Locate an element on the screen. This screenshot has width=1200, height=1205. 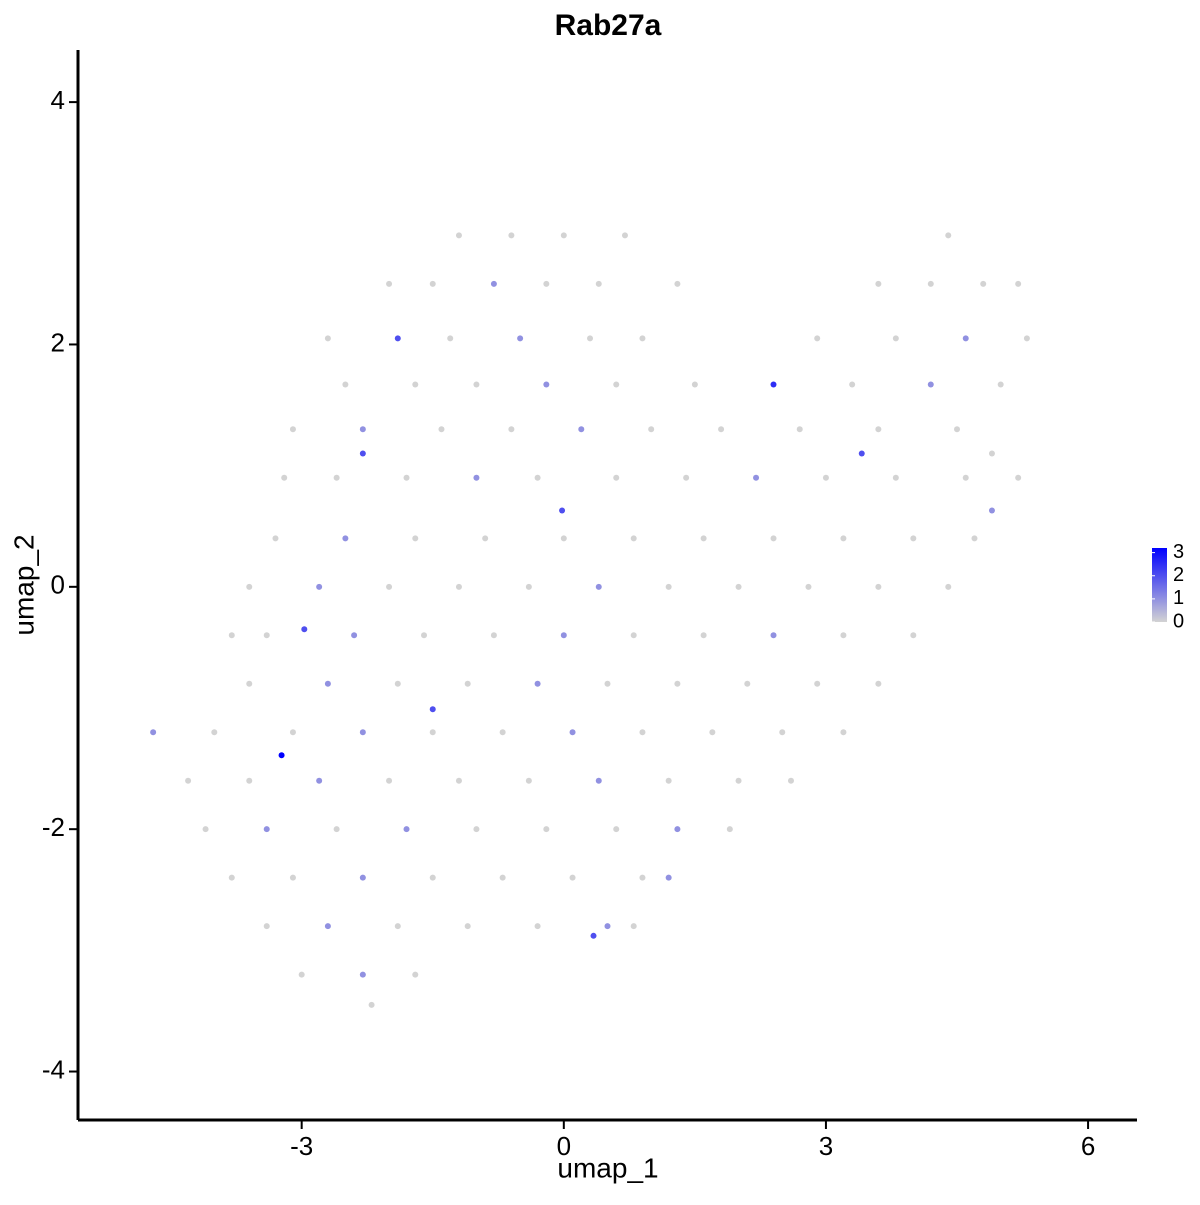
y-tick-label: 2 is located at coordinates (58, 342).